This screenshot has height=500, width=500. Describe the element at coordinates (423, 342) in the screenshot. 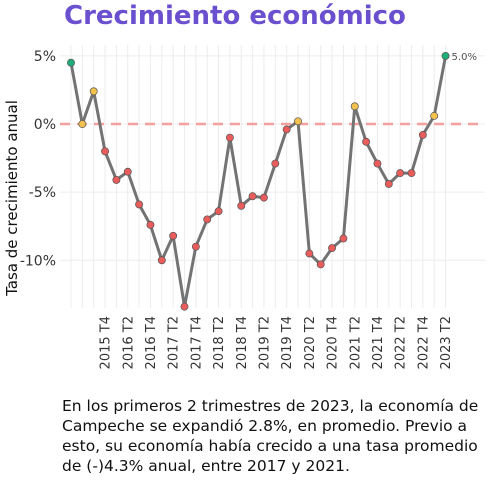

I see `x-tick-label: 2022 T4` at that location.